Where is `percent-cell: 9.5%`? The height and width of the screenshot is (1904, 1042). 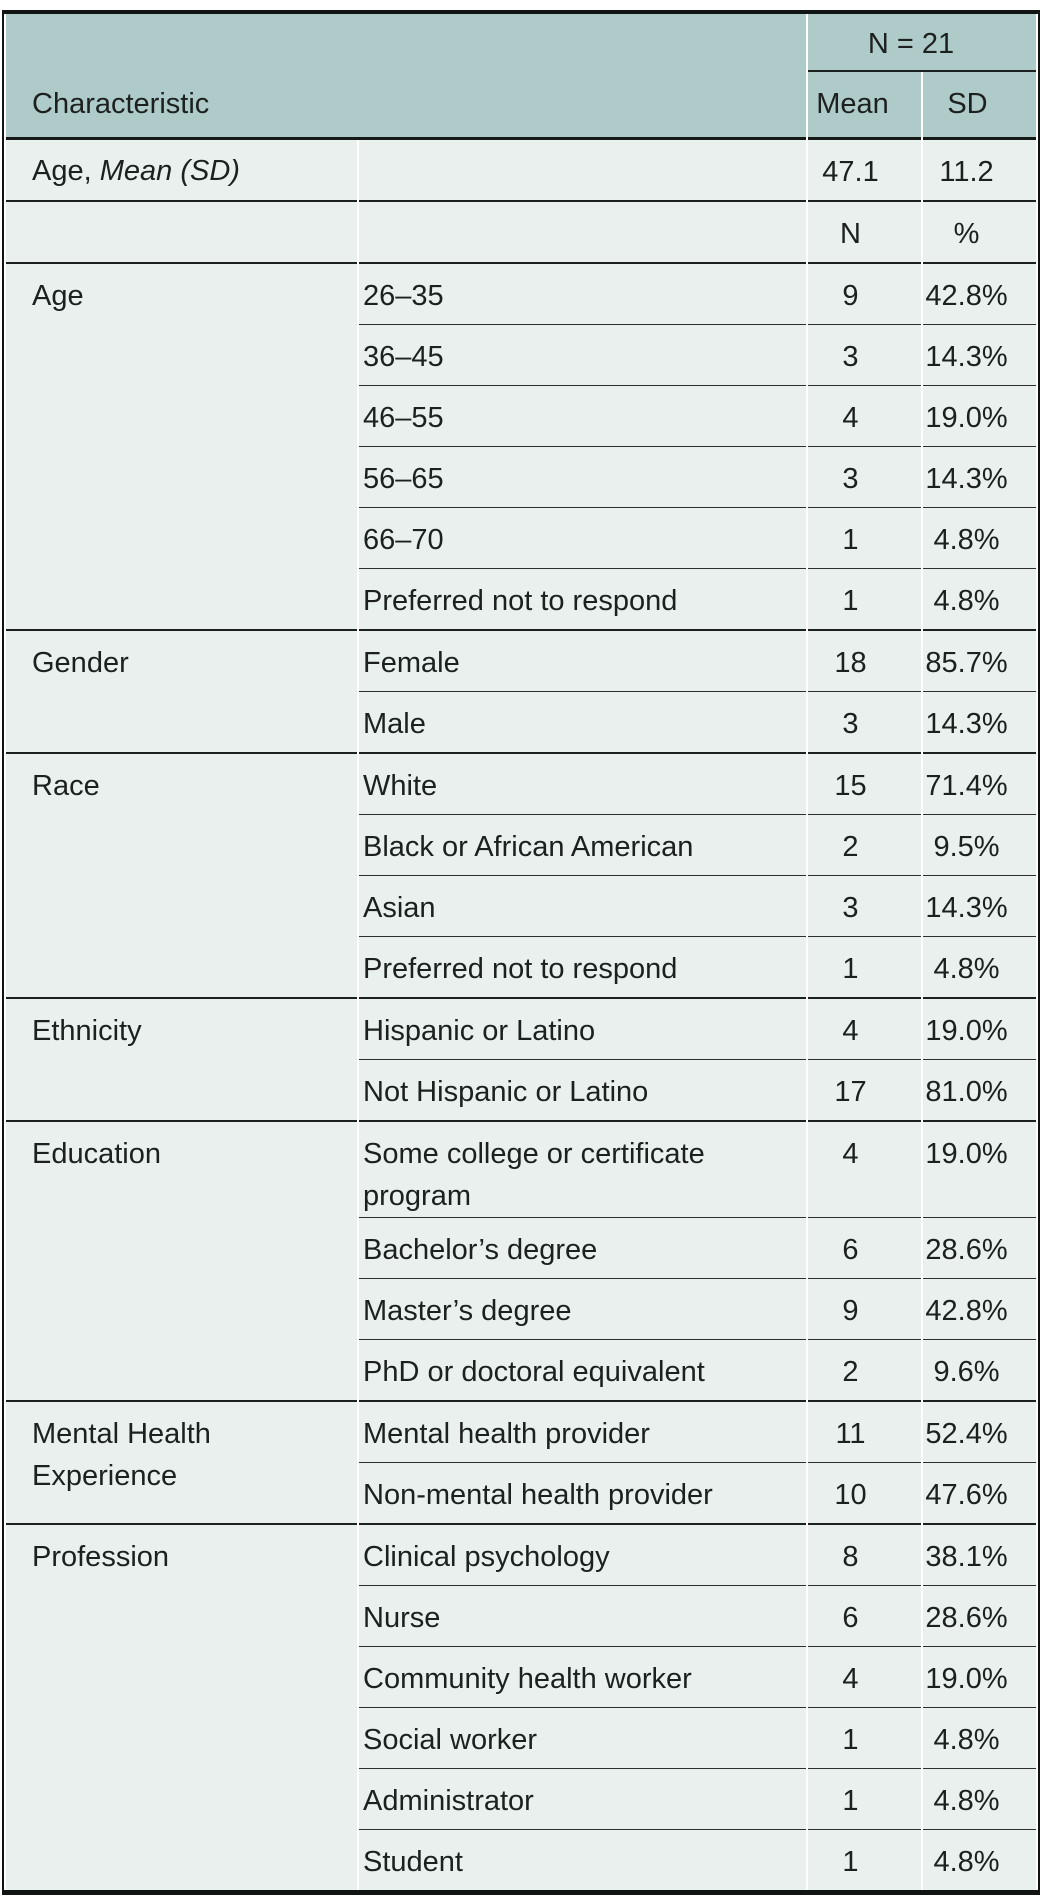 percent-cell: 9.5% is located at coordinates (979, 845).